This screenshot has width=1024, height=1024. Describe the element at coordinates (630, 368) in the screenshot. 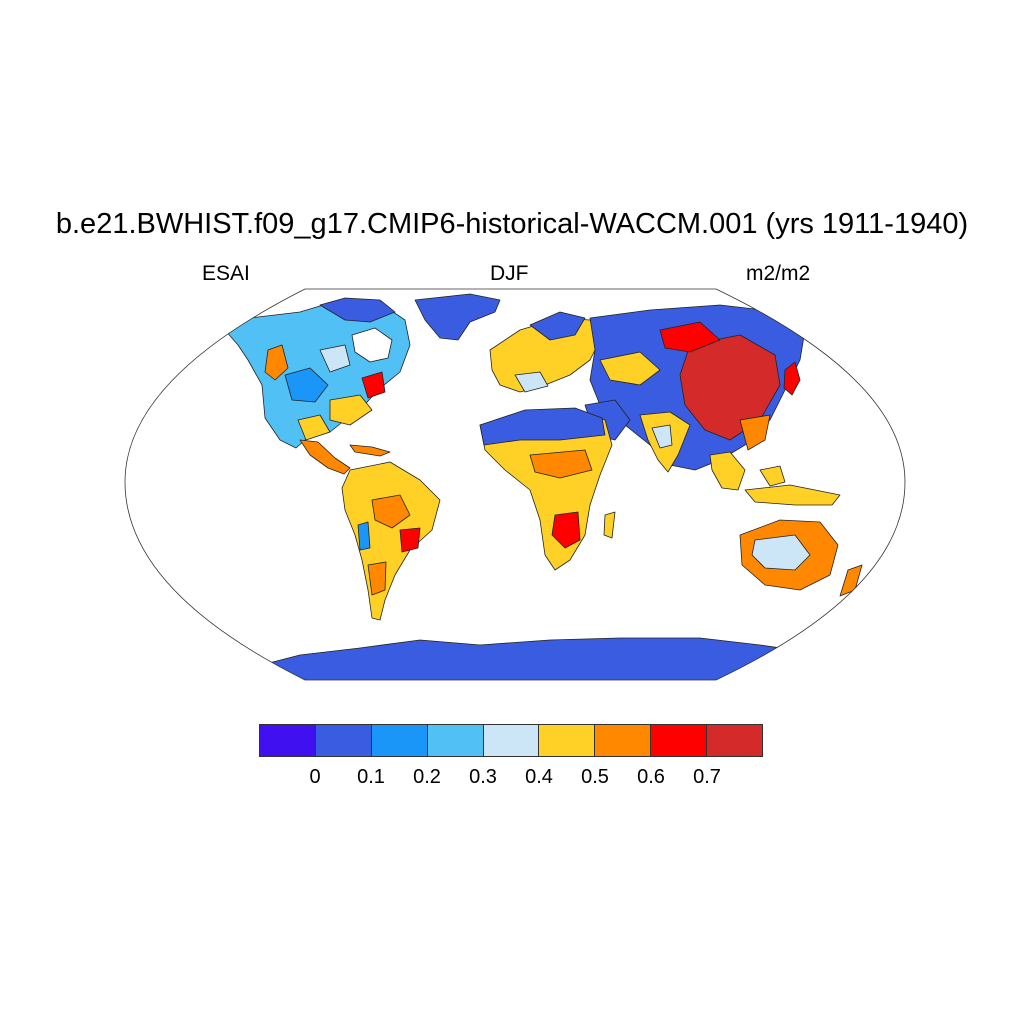

I see `asia-yellow` at that location.